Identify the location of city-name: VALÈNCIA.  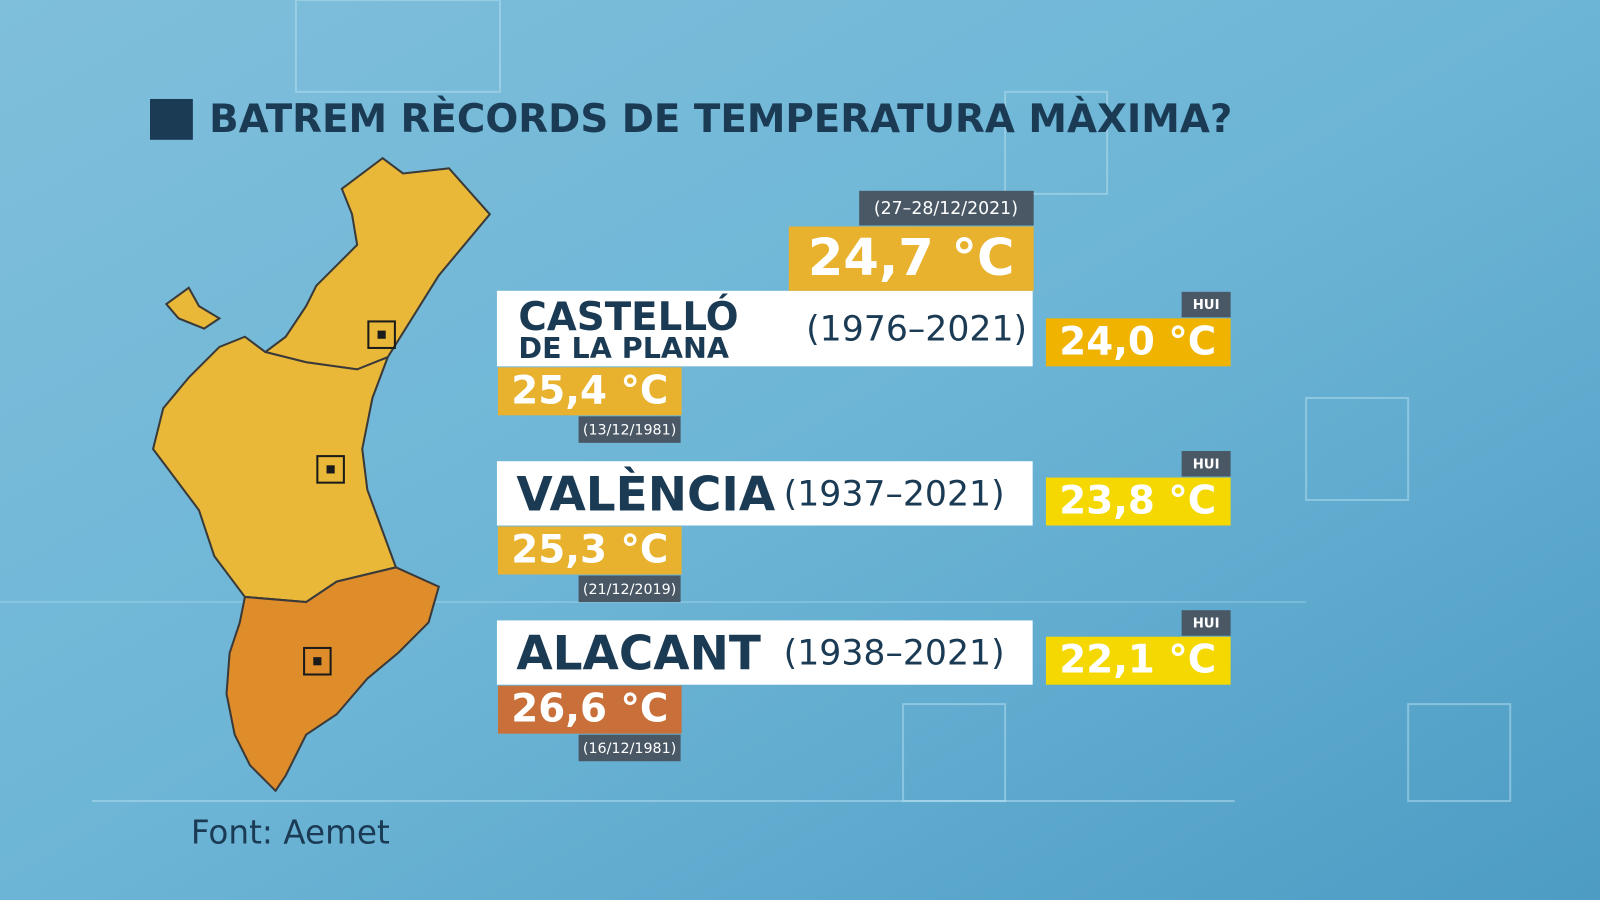
(646, 494).